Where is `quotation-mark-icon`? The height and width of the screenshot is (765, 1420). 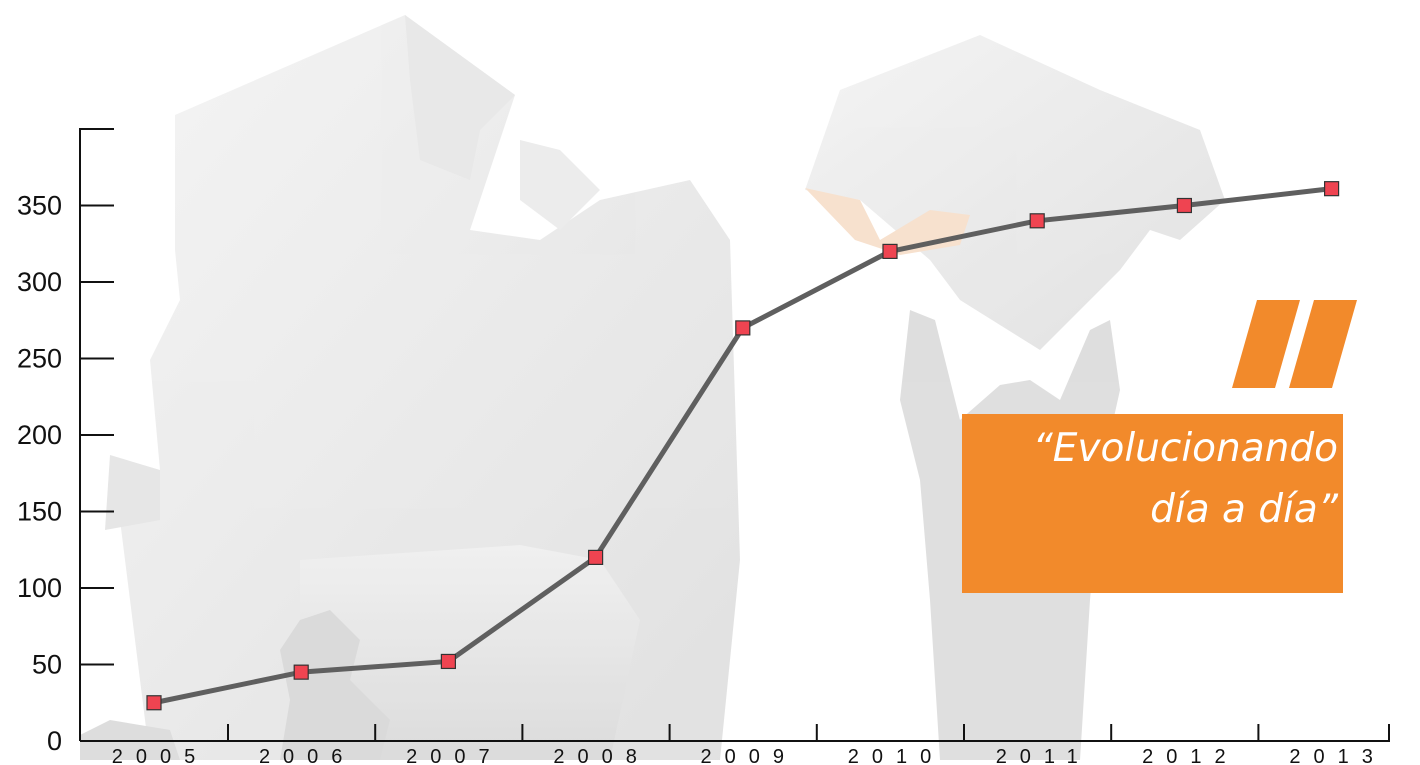 quotation-mark-icon is located at coordinates (1294, 344).